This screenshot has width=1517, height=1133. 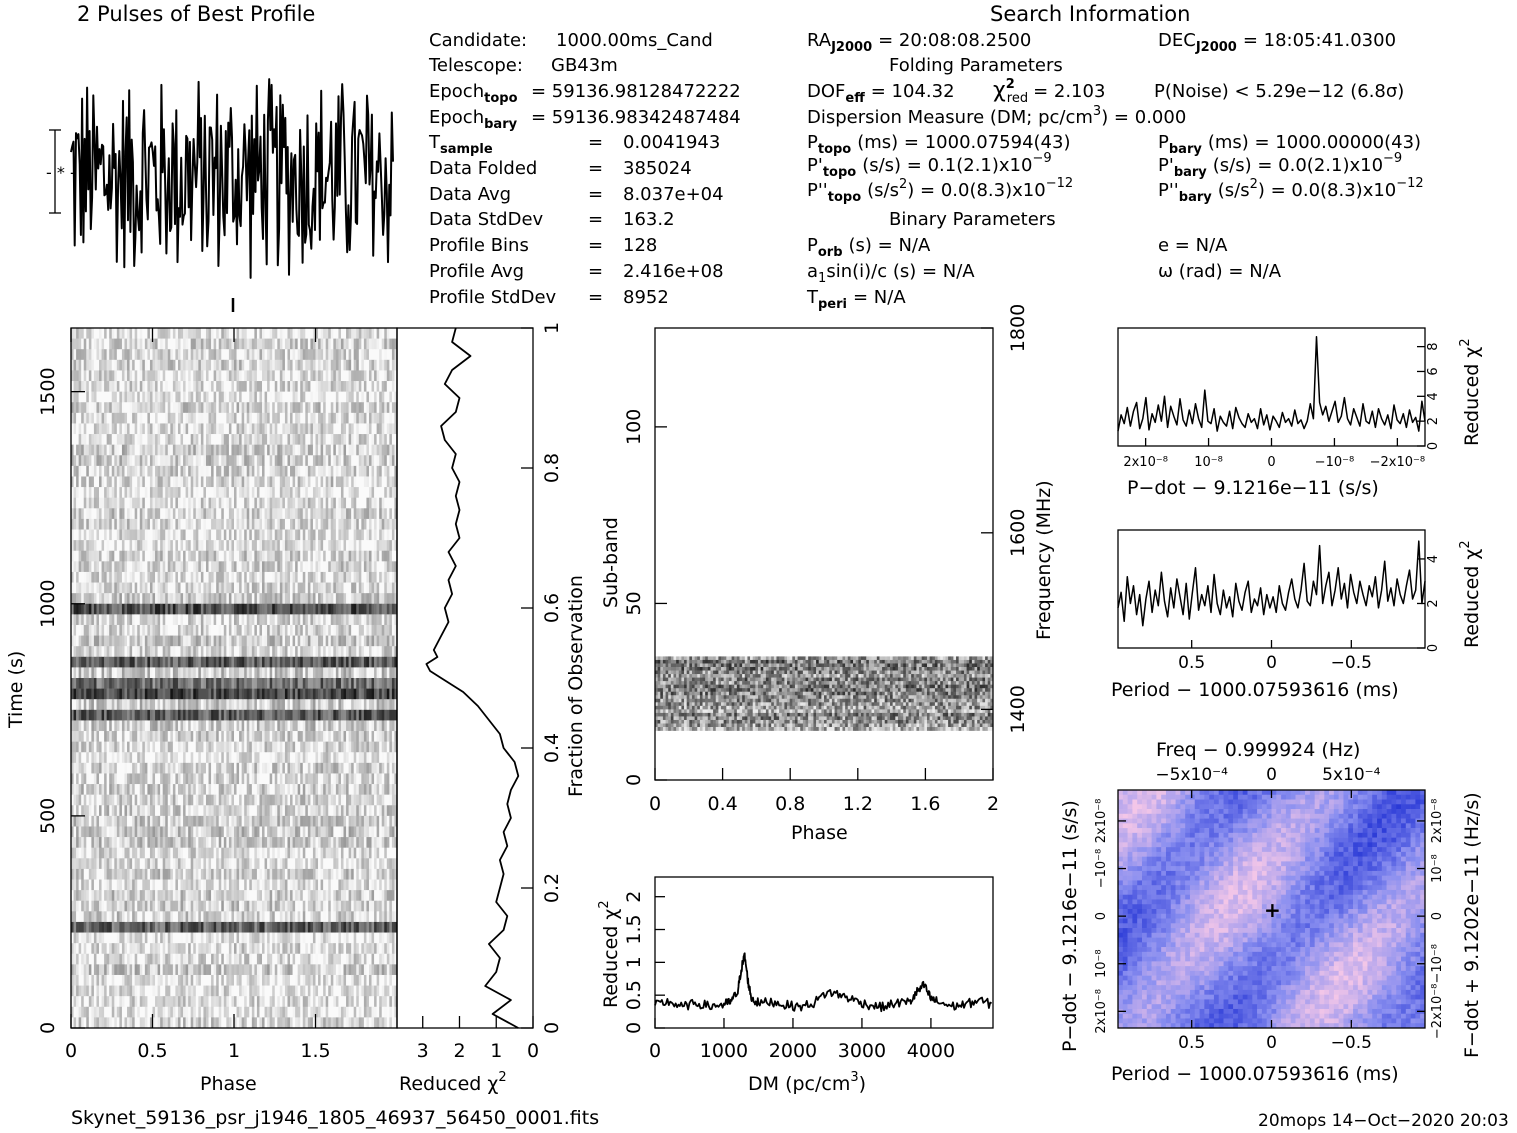 I want to click on dec-sub: J2000, so click(x=1216, y=47).